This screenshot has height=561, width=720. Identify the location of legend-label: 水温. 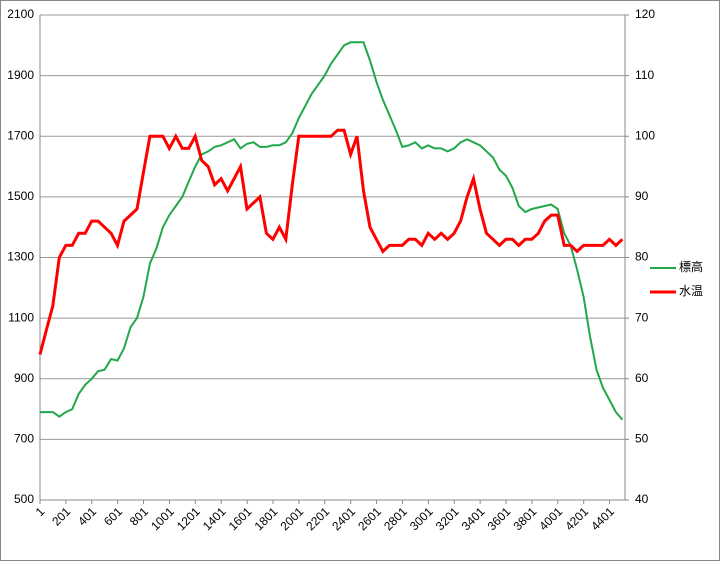
(691, 291).